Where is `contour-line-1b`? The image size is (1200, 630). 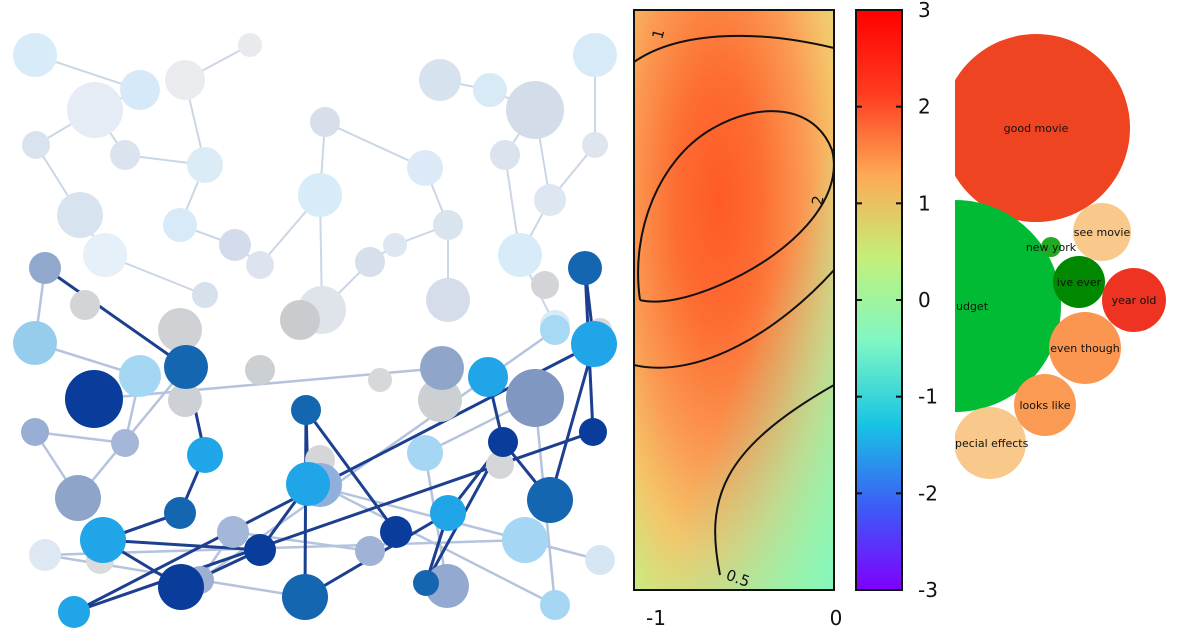
contour-line-1b is located at coordinates (734, 319).